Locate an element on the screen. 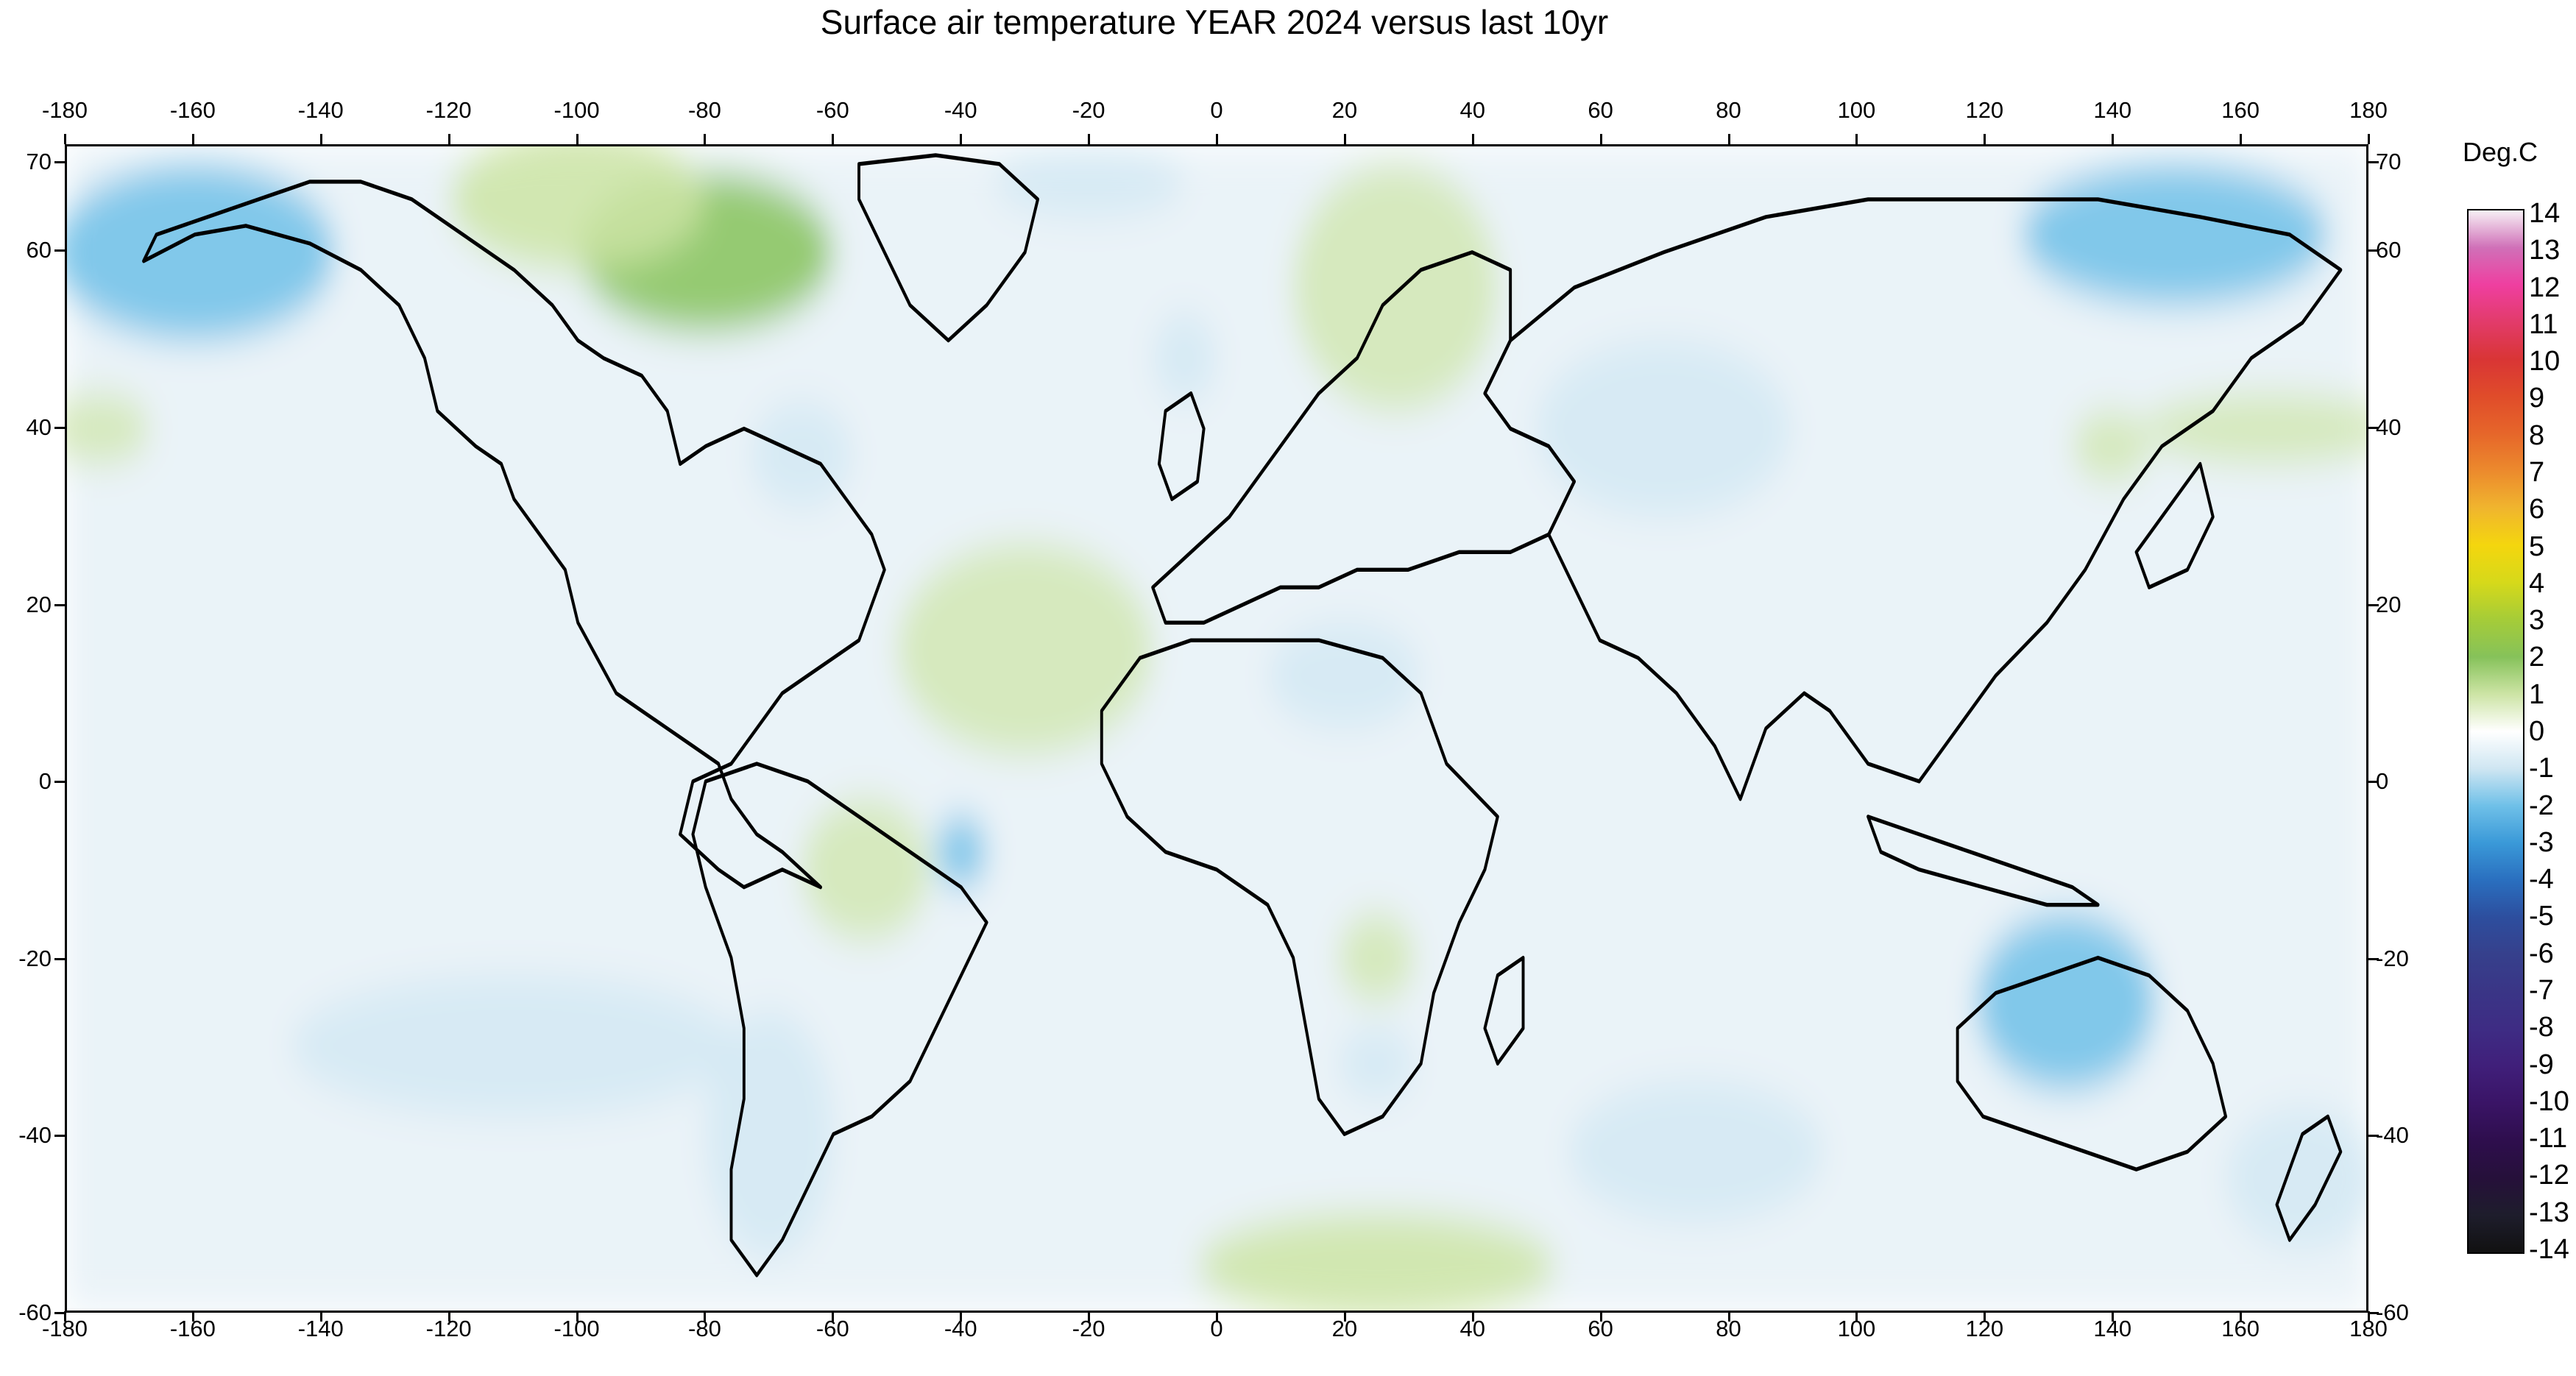  coastline-africa is located at coordinates (1299, 887).